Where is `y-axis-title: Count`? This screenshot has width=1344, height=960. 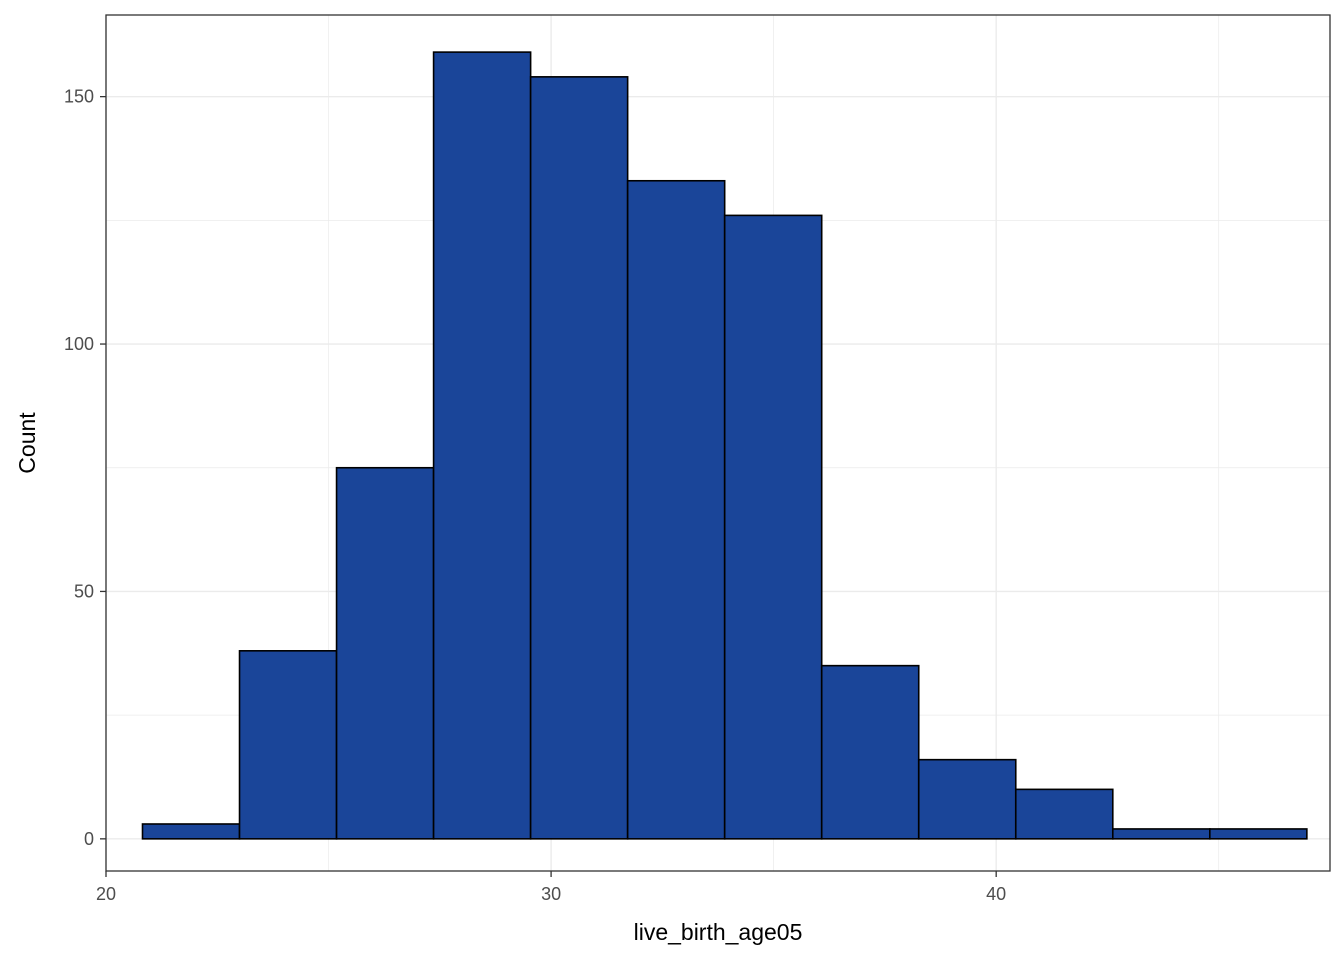 y-axis-title: Count is located at coordinates (27, 443).